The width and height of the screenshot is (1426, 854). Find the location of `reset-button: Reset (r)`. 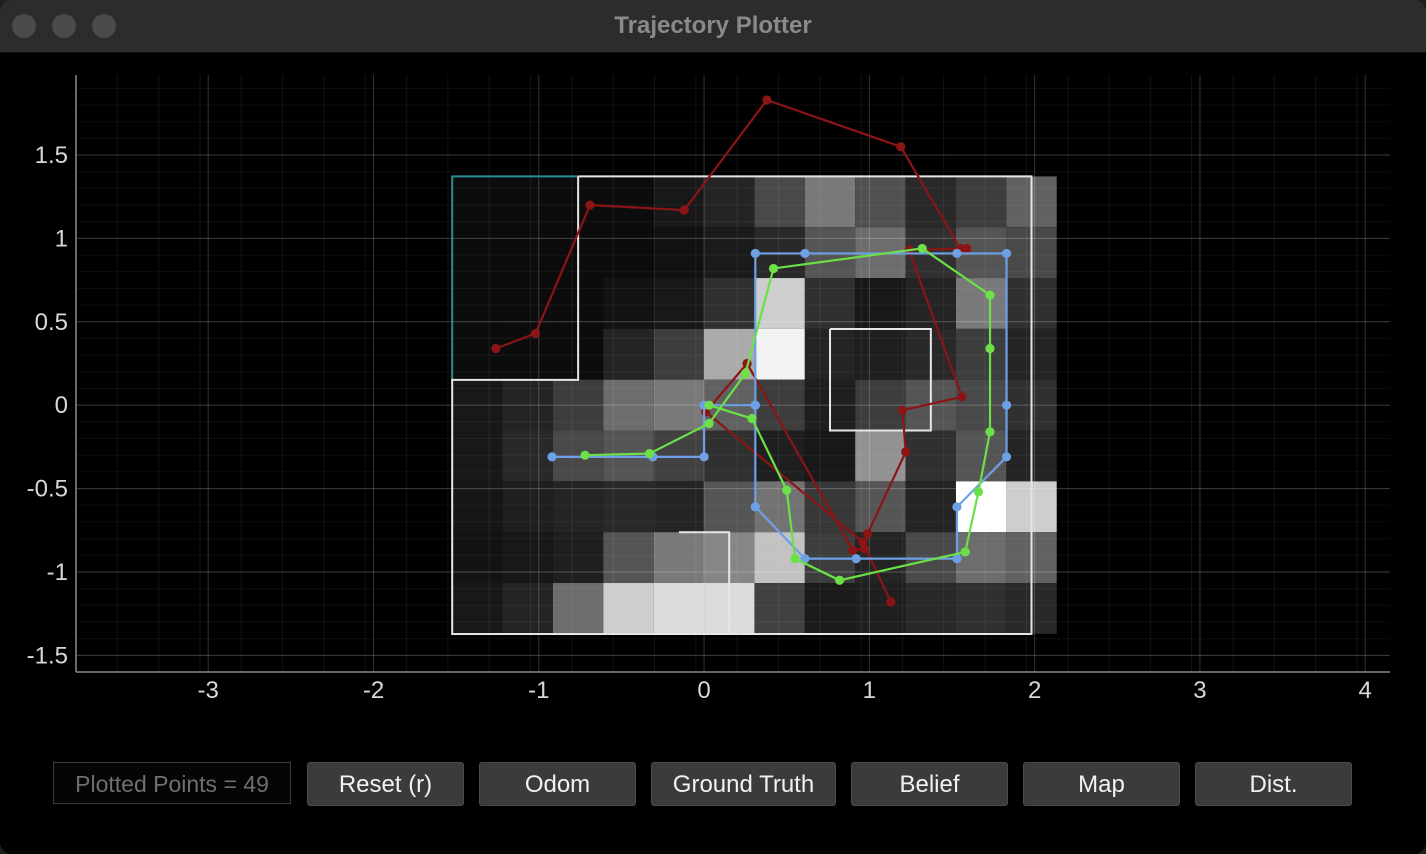

reset-button: Reset (r) is located at coordinates (385, 784).